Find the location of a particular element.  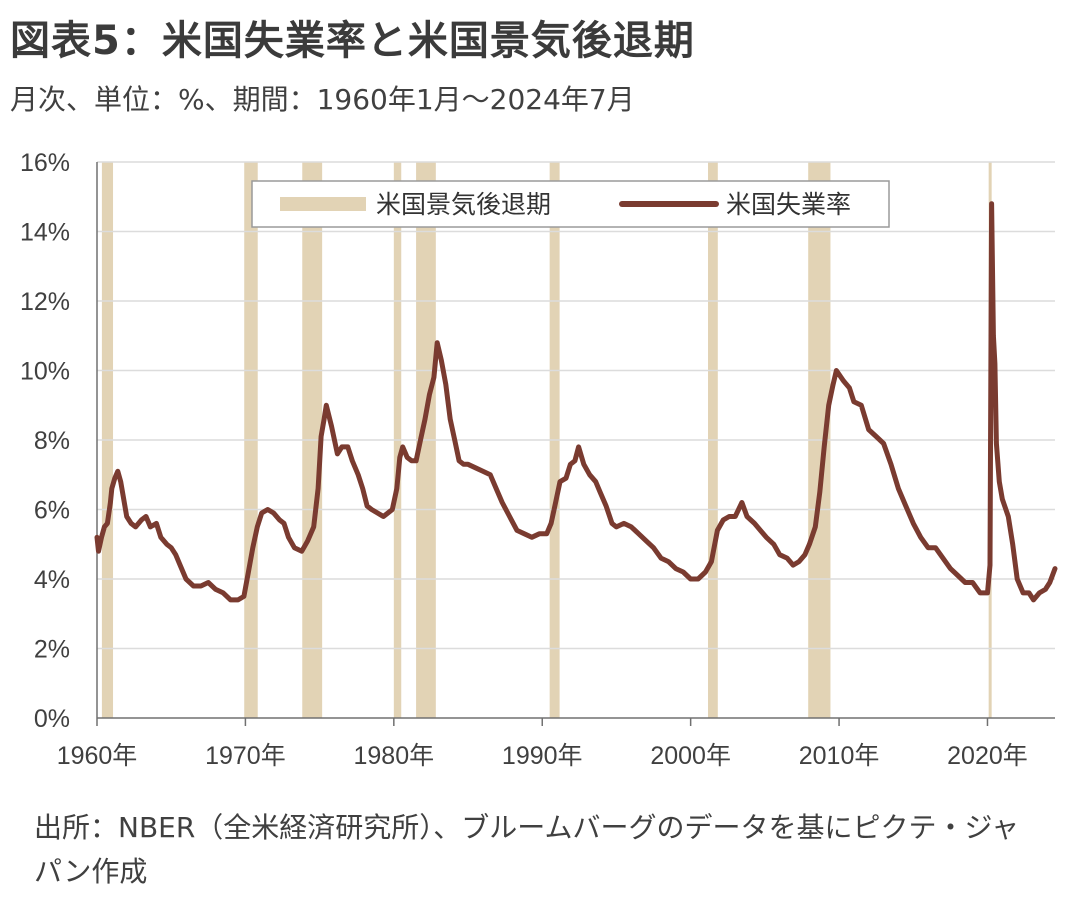

chart-subtitle: 月次、単位：%、期間：1960年1月～2024年7月 is located at coordinates (322, 99).